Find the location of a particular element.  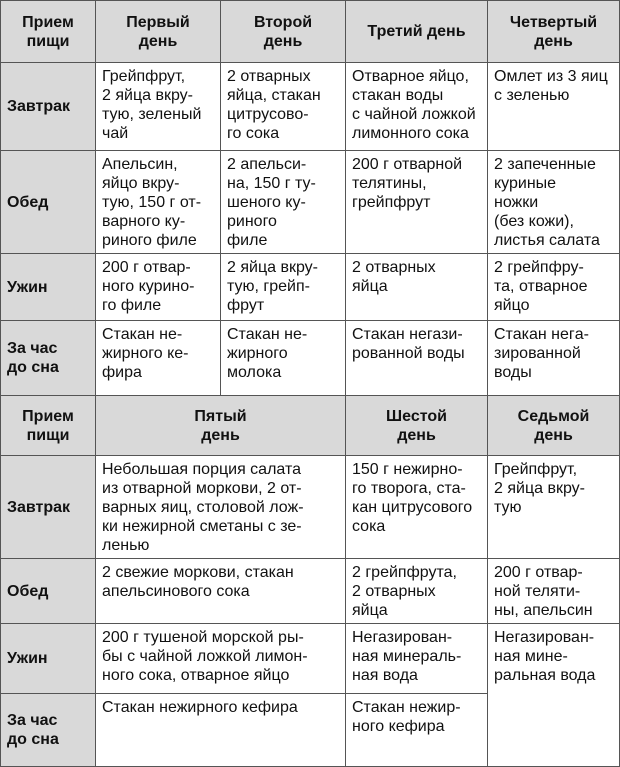

menu-cell: Стакан негази- рованной воды is located at coordinates (416, 358).